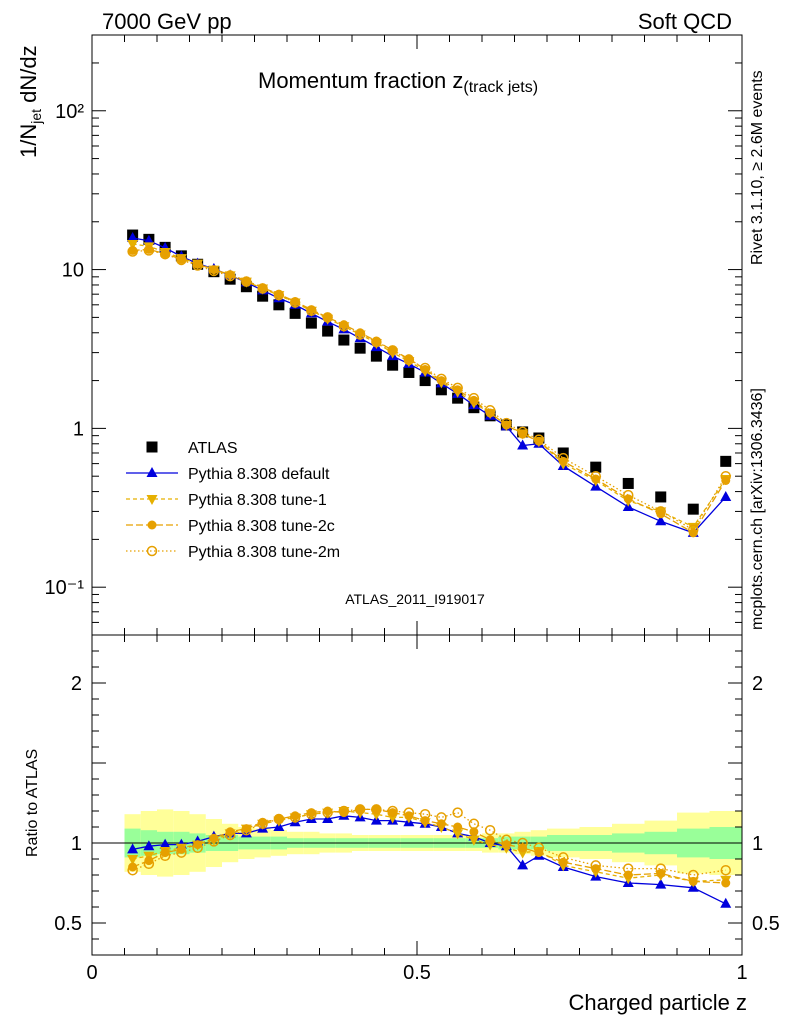  I want to click on legend-label-pythia-8-308-tune-2c: Pythia 8.308 tune-2c, so click(261, 526).